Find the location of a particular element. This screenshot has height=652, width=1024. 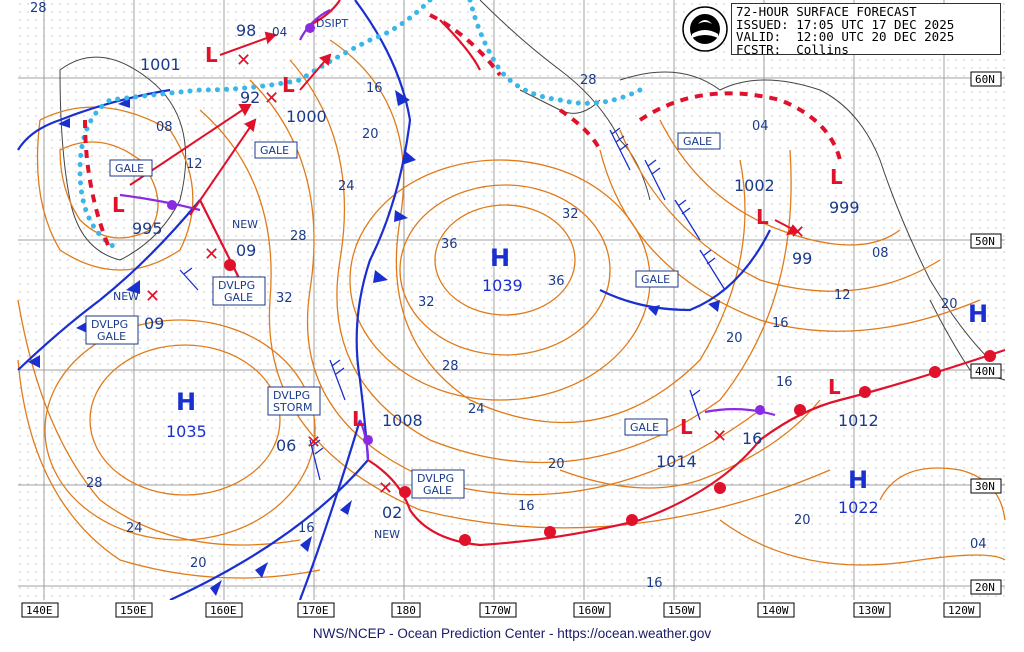

low-value-99: 99 is located at coordinates (802, 258).